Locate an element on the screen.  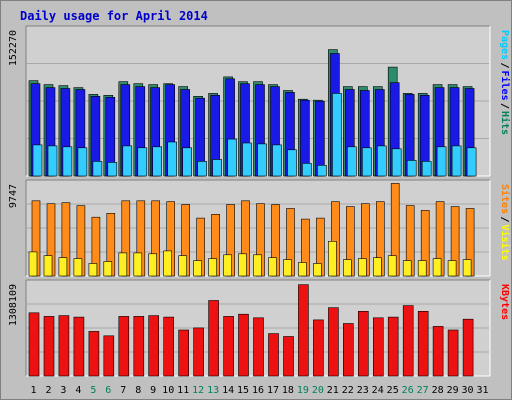
x-tick-label-day-4: 4 is located at coordinates (78, 390).